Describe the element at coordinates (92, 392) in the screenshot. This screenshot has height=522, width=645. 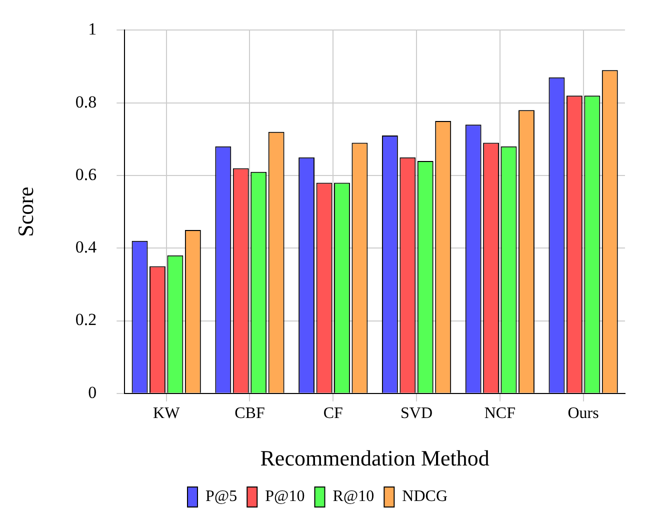
I see `y-tick-label: 0` at that location.